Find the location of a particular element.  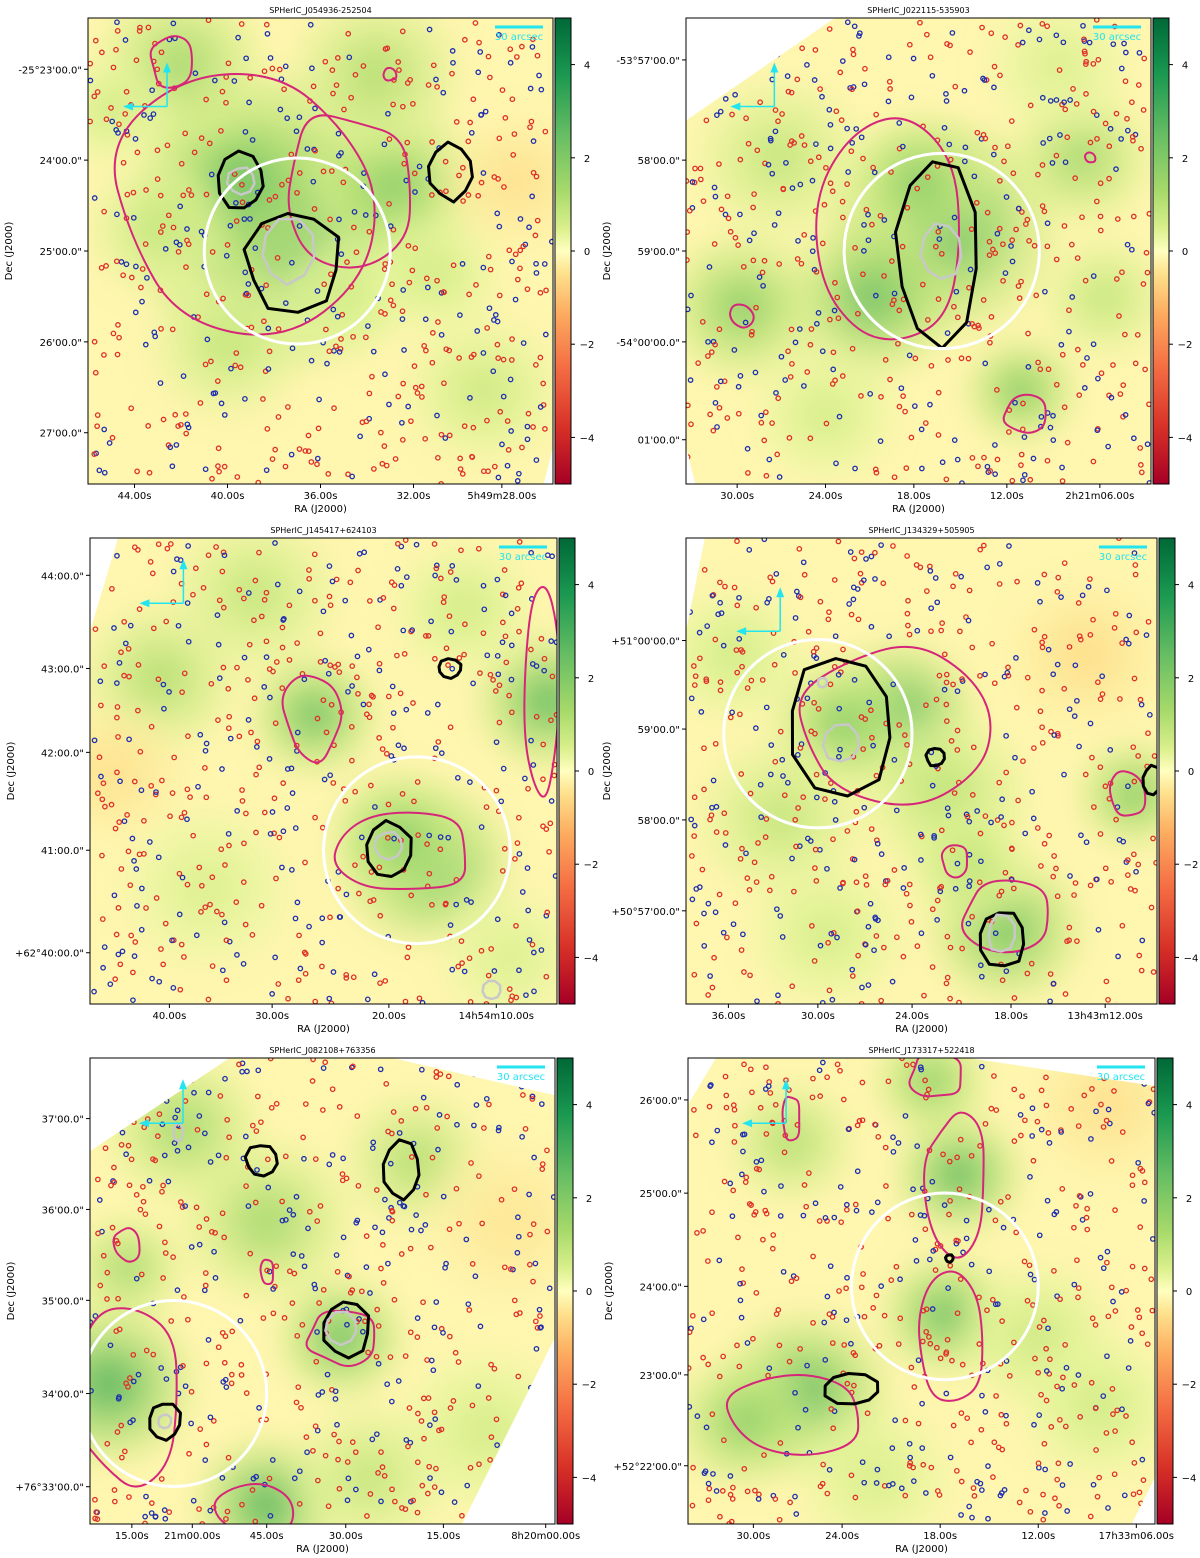

y-tick-label: +51°00'00.0" is located at coordinates (646, 642).